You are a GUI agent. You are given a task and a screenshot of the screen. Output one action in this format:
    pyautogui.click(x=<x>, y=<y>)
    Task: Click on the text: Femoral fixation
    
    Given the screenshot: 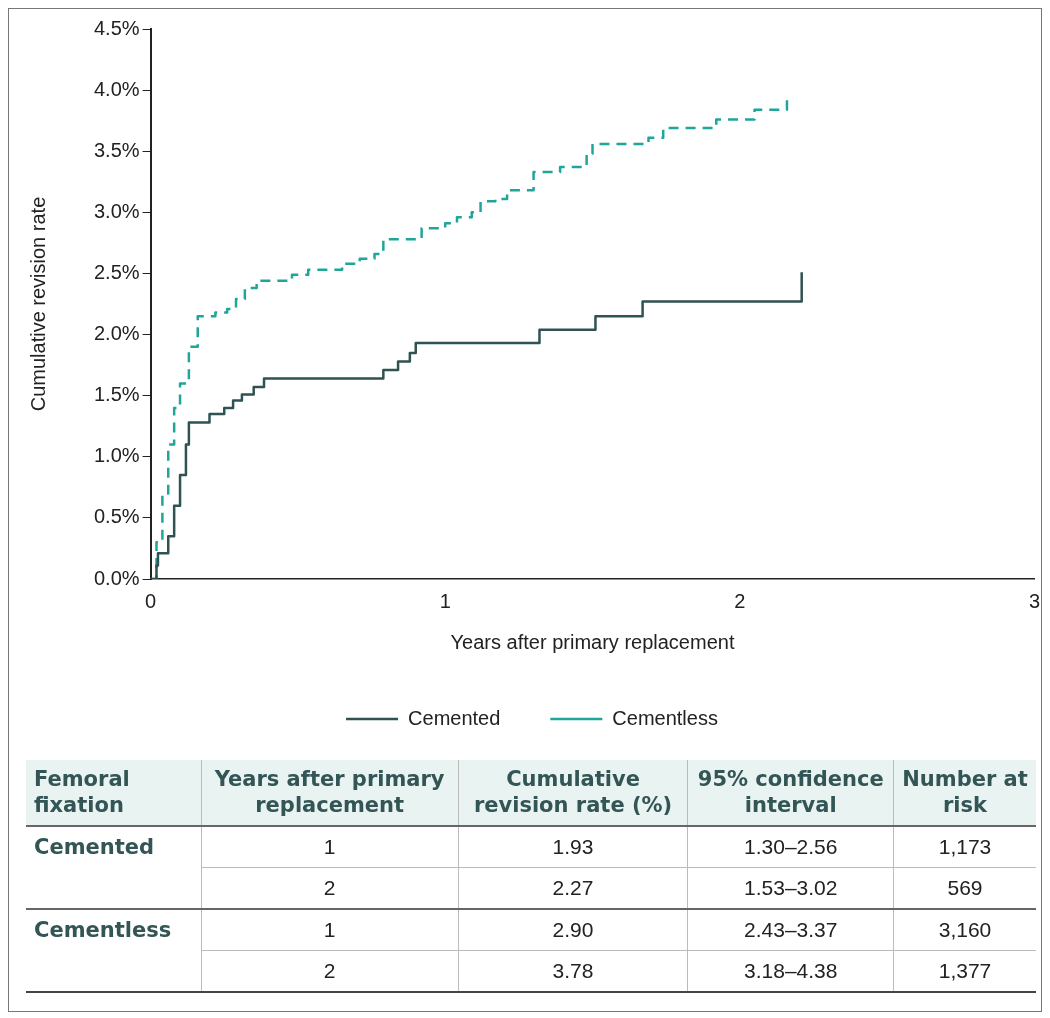 What is the action you would take?
    pyautogui.click(x=114, y=793)
    